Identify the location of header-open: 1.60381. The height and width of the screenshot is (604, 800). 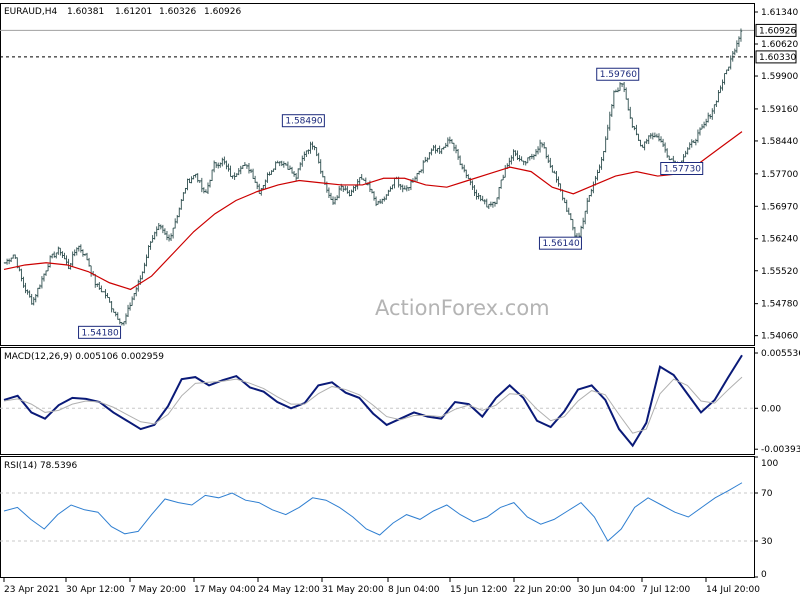
(85, 12).